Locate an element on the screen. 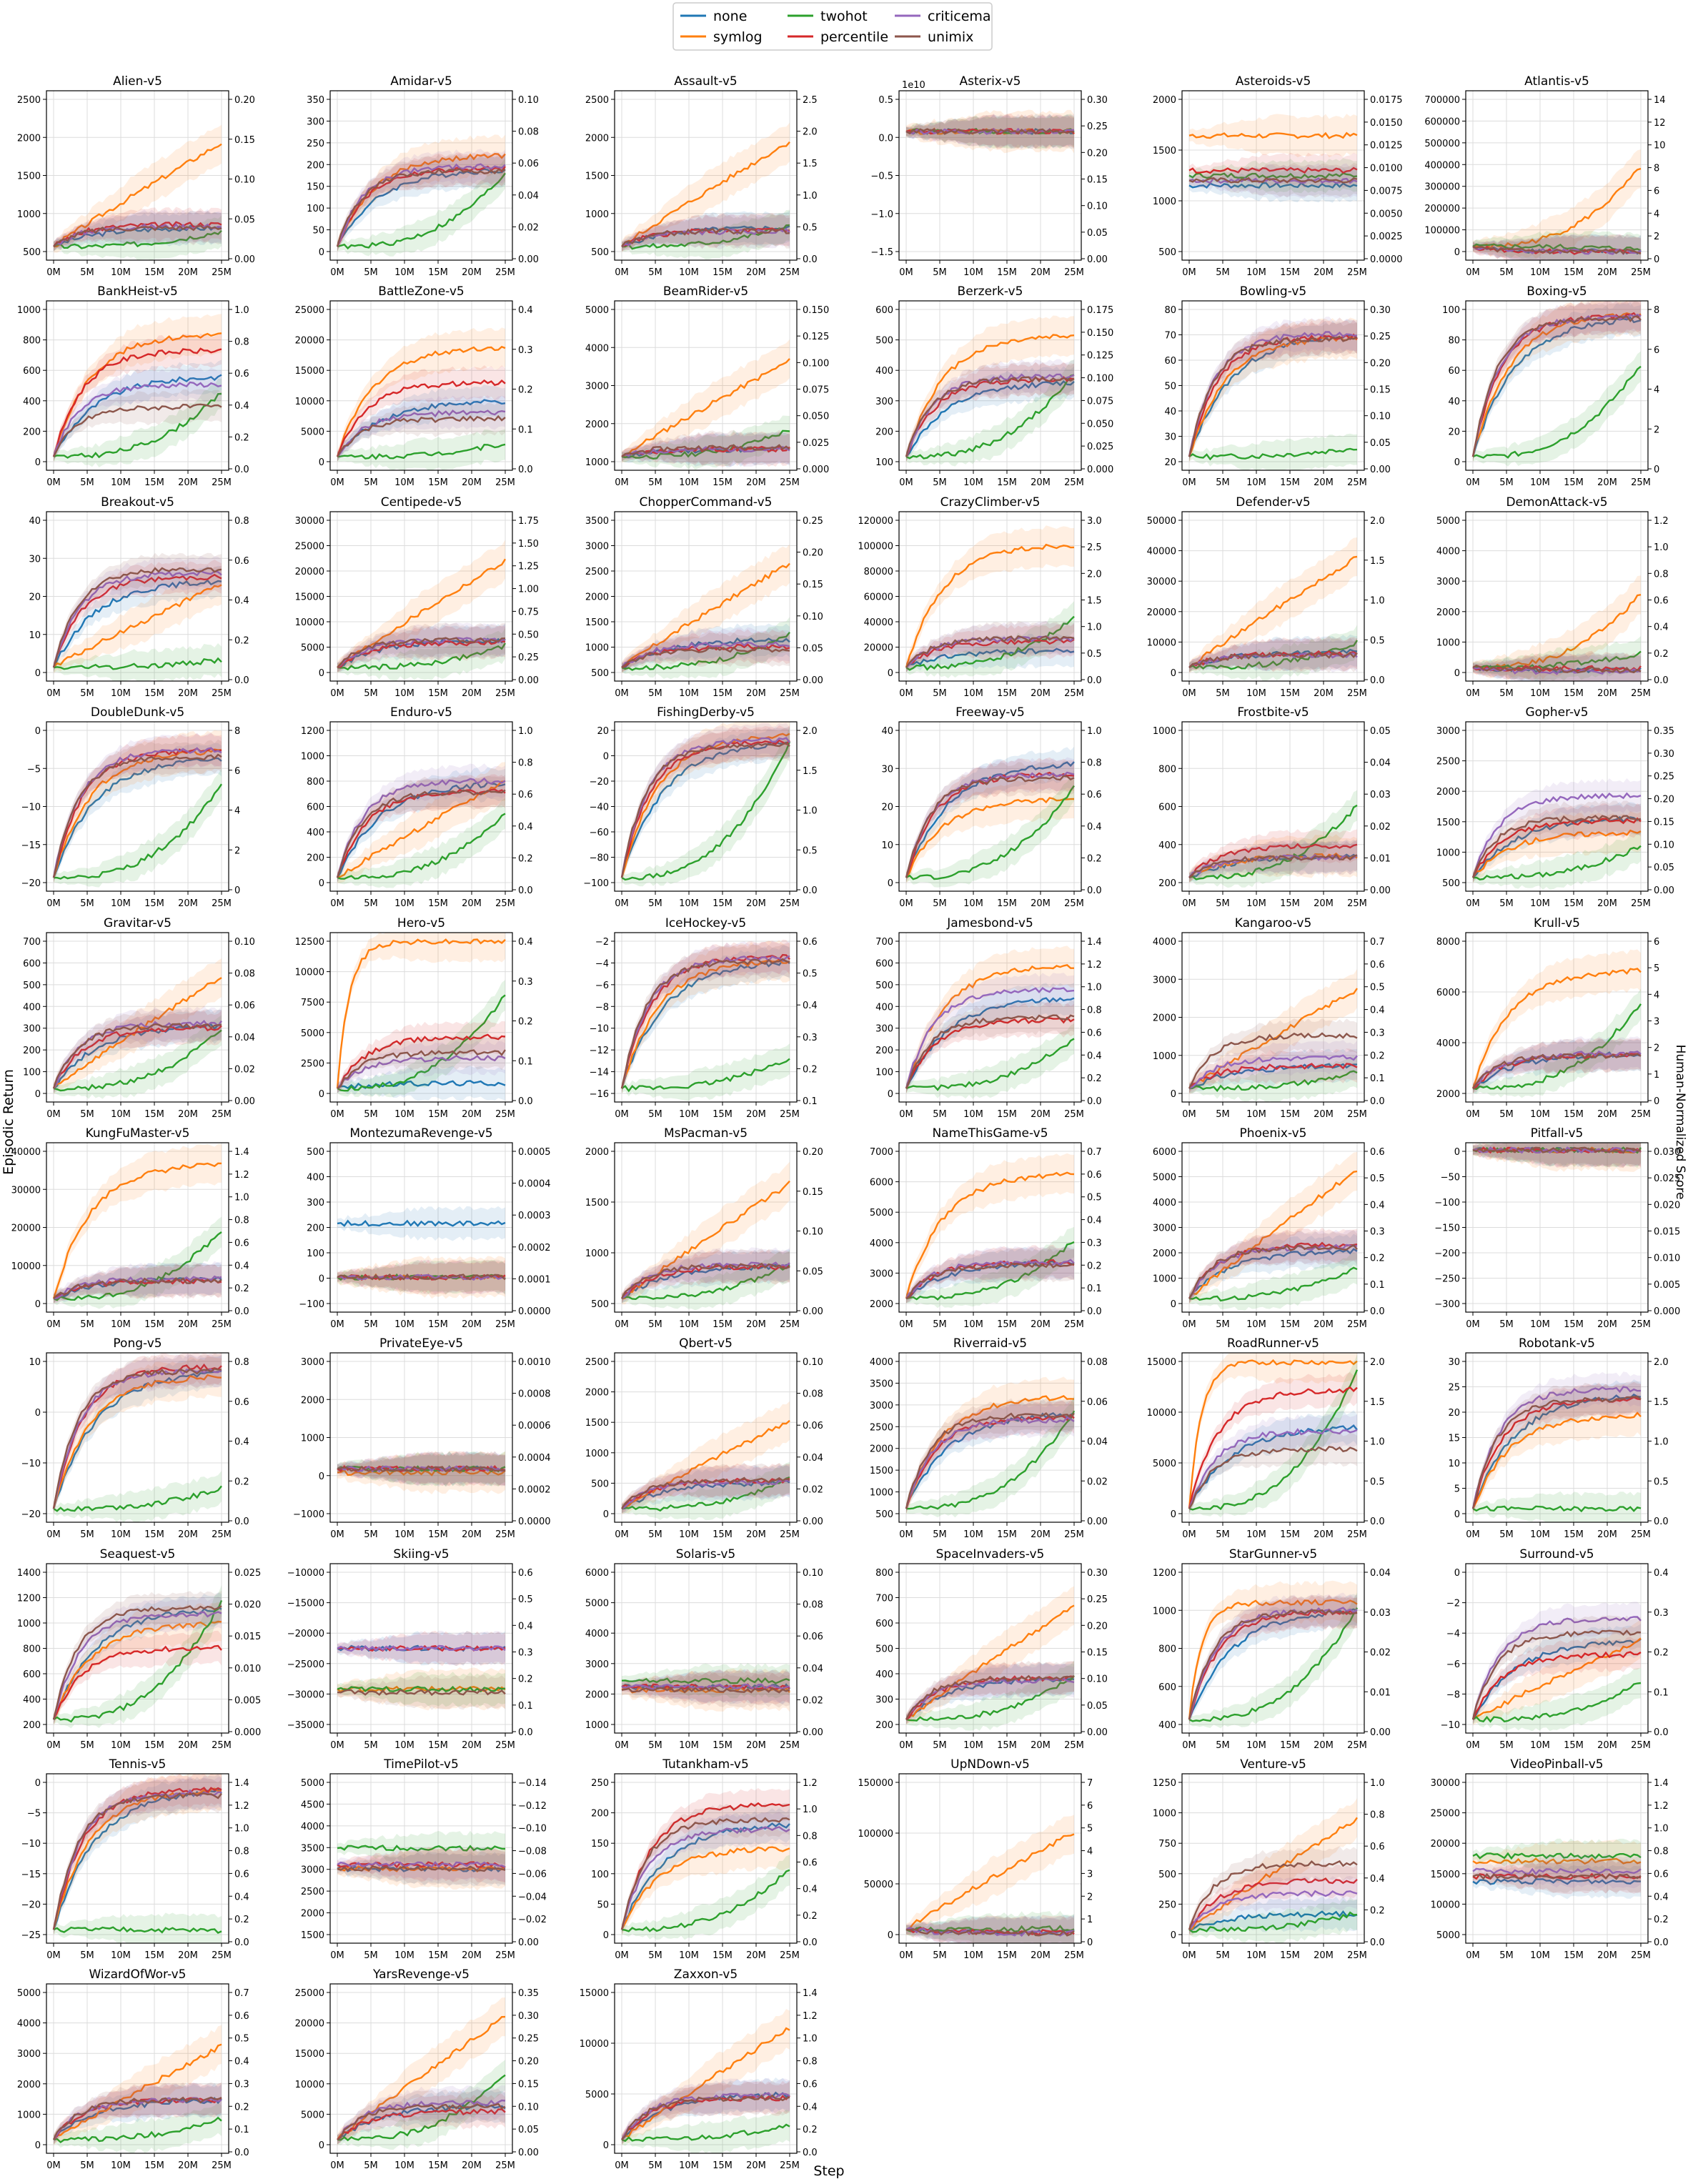 The width and height of the screenshot is (1688, 2184). y-tick-label: −20 is located at coordinates (31, 1905).